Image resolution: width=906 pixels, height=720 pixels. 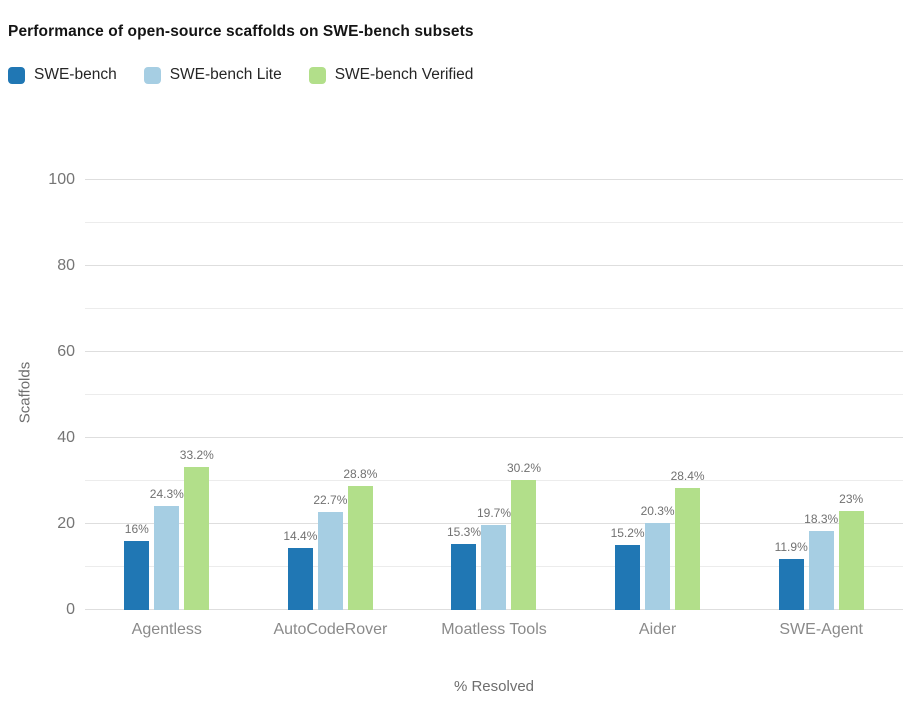 What do you see at coordinates (464, 567) in the screenshot?
I see `bar-swe-bench-moatless-tools: 15.3%` at bounding box center [464, 567].